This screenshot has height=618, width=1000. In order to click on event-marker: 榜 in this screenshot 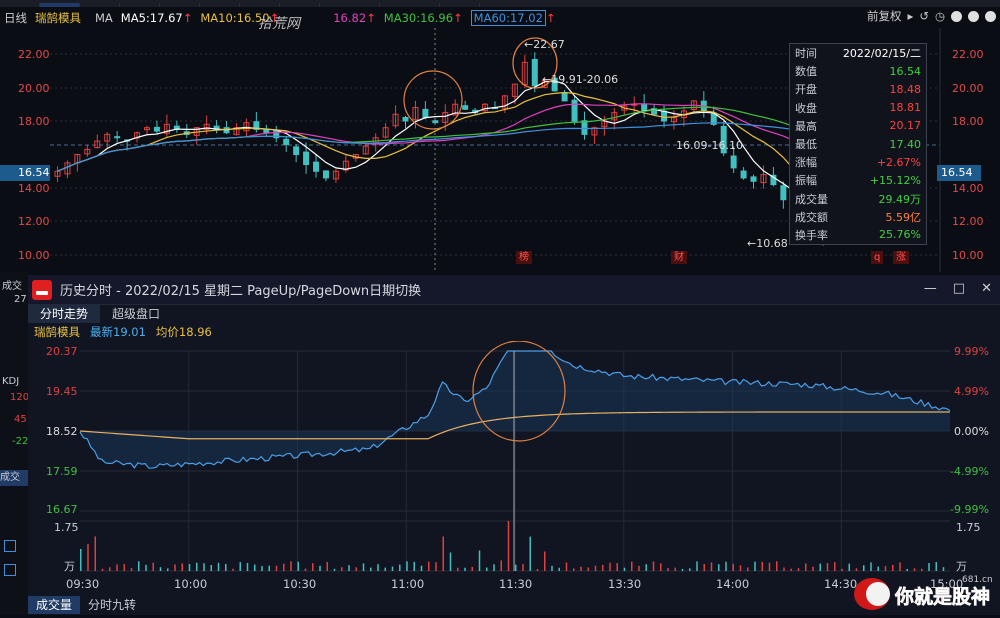, I will do `click(524, 257)`.